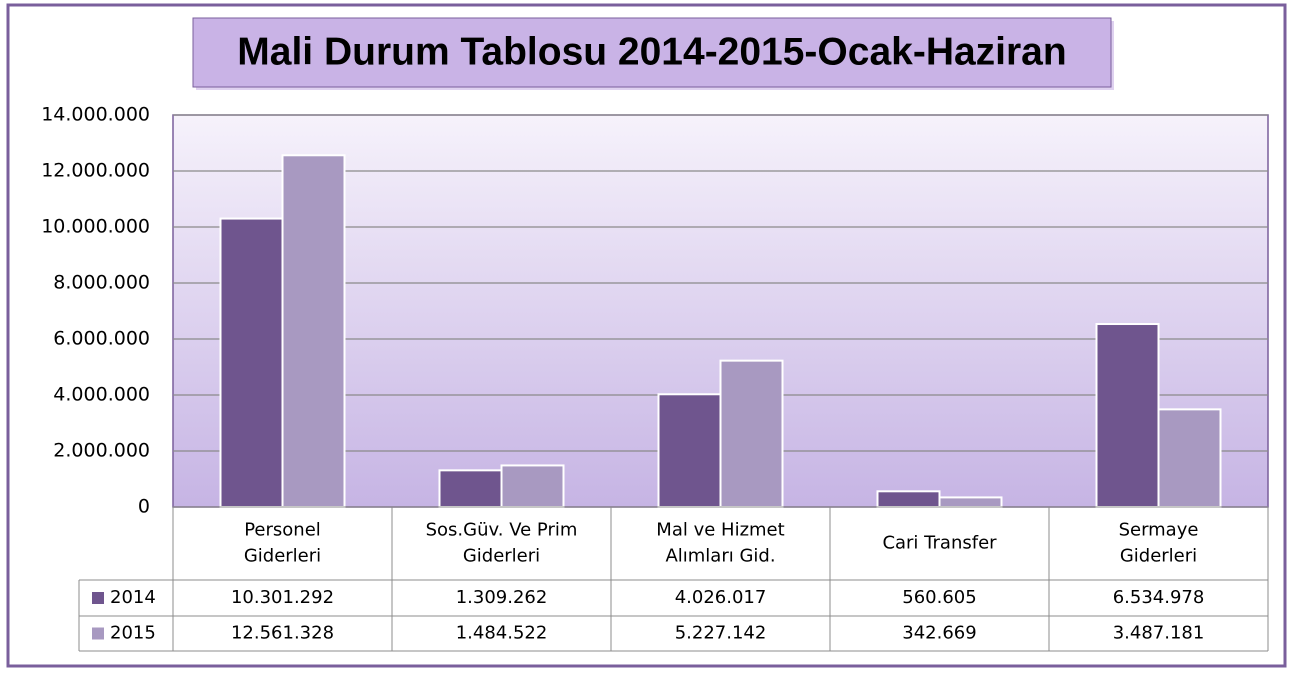  What do you see at coordinates (1159, 597) in the screenshot?
I see `data-label: 6.534.978` at bounding box center [1159, 597].